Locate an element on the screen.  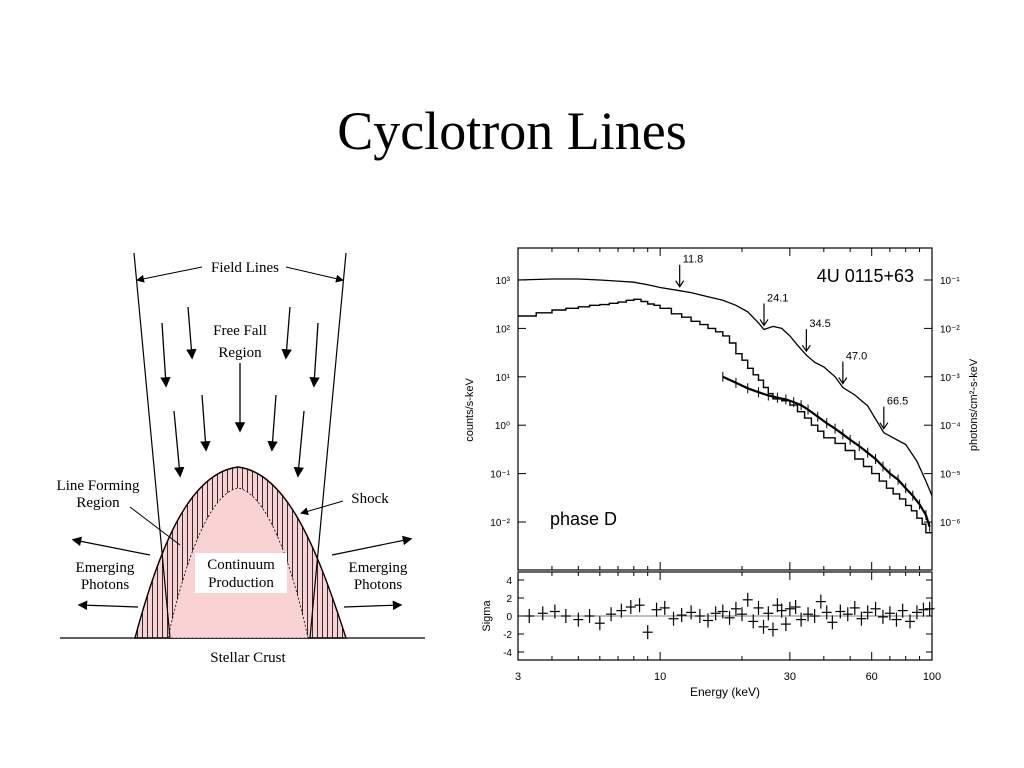
residual-tick-label: -4 is located at coordinates (507, 653).